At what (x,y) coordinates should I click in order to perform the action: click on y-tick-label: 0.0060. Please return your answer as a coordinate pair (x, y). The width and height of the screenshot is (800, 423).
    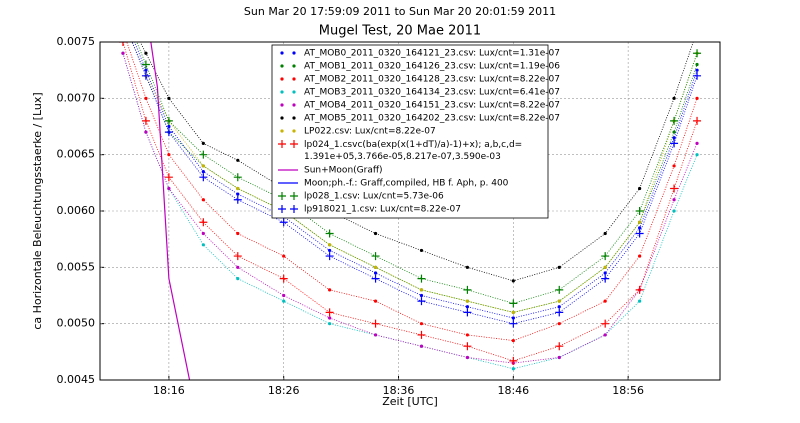
    Looking at the image, I should click on (76, 210).